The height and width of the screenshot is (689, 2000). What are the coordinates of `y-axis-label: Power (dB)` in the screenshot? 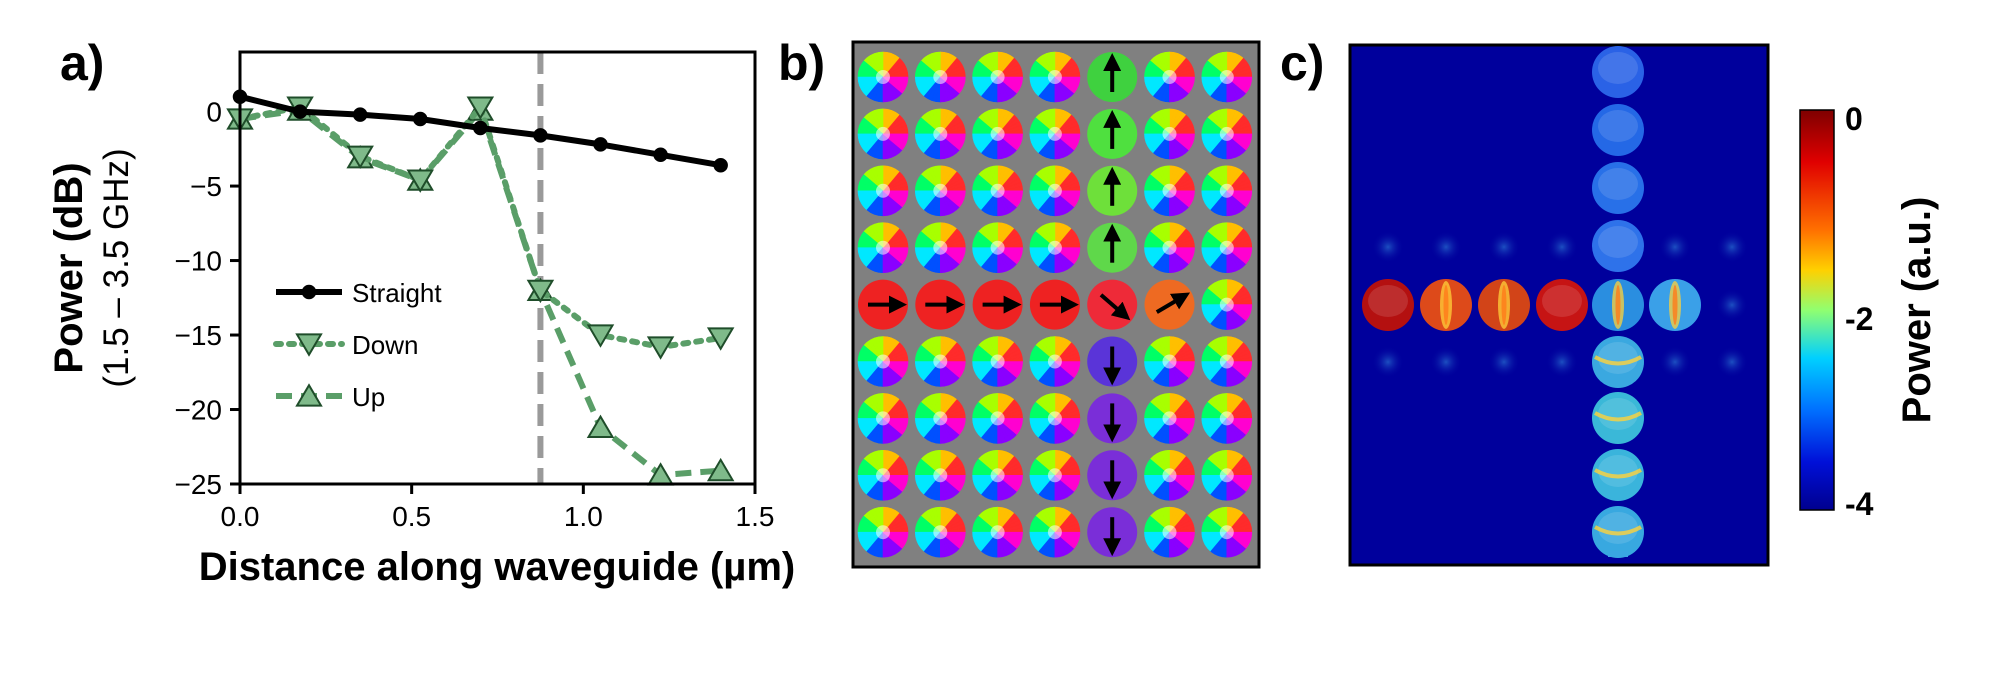 It's located at (69, 267).